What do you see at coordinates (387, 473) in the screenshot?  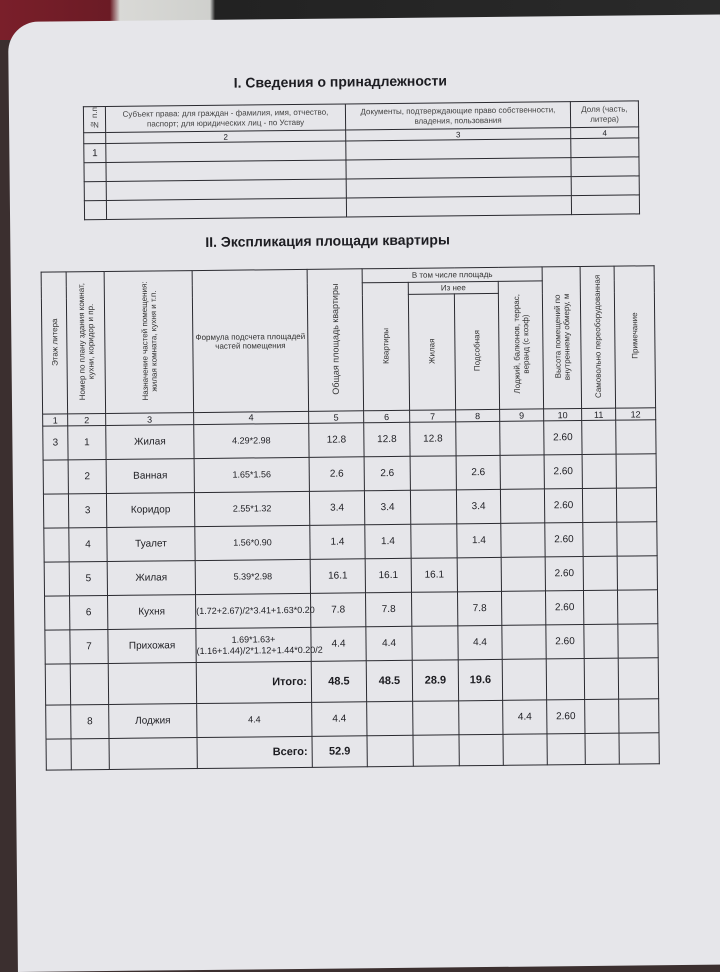 I see `cell-col-6: 2.6` at bounding box center [387, 473].